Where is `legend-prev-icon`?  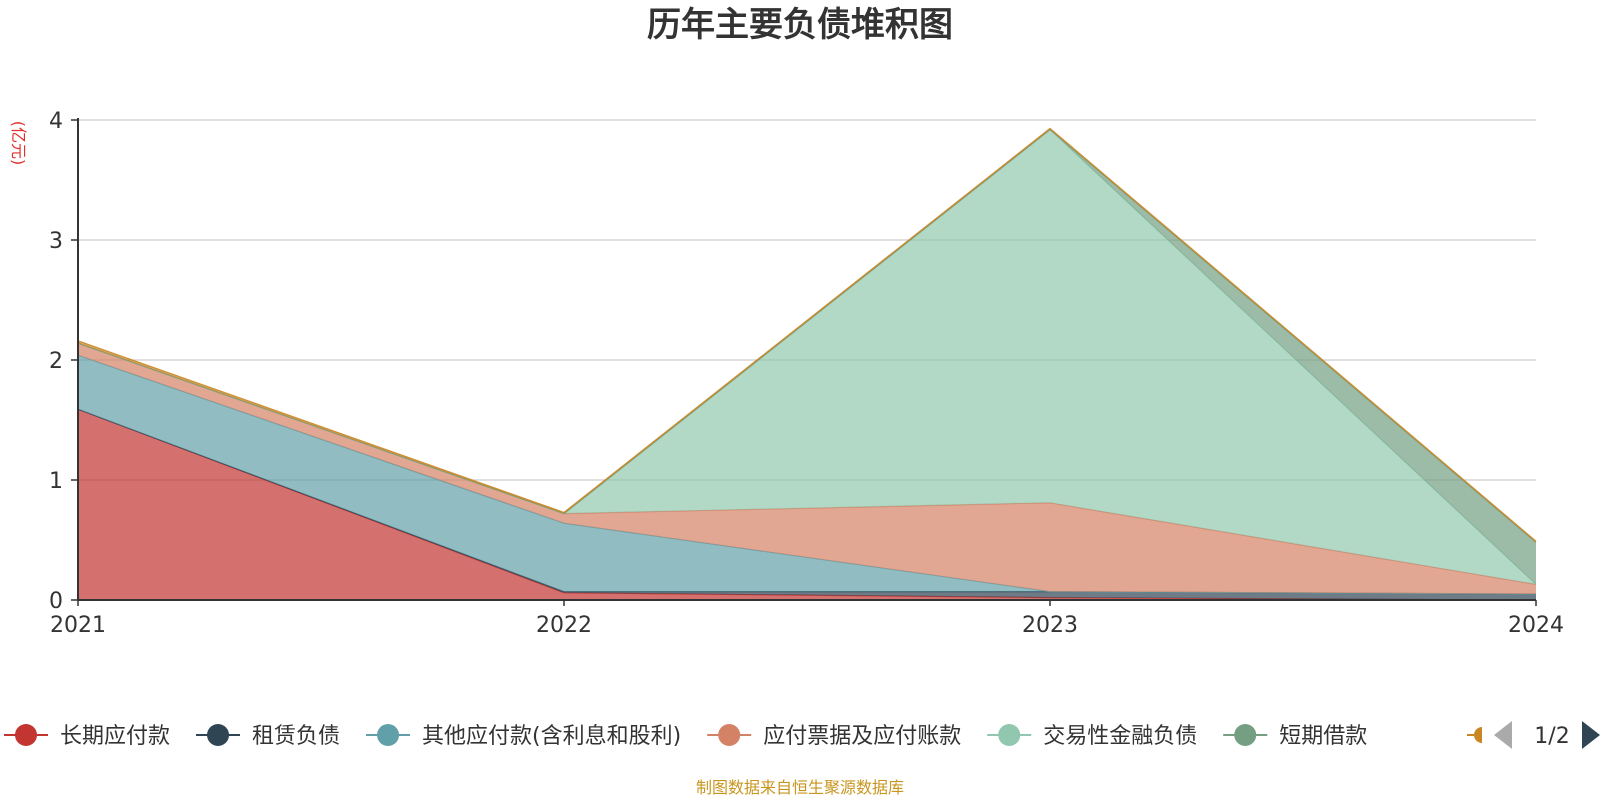
legend-prev-icon is located at coordinates (1503, 735).